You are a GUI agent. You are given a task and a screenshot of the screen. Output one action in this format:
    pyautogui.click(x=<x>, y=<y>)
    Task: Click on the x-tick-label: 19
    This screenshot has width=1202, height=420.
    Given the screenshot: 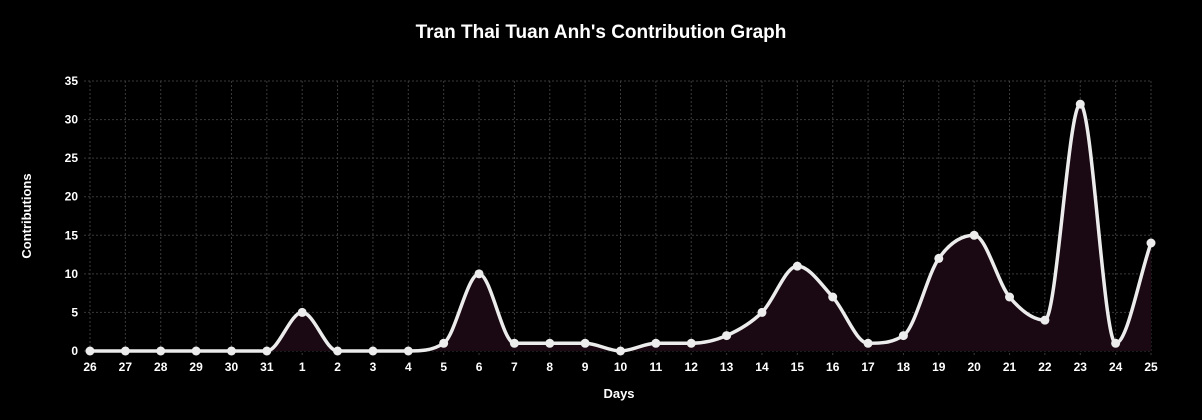 What is the action you would take?
    pyautogui.click(x=939, y=367)
    